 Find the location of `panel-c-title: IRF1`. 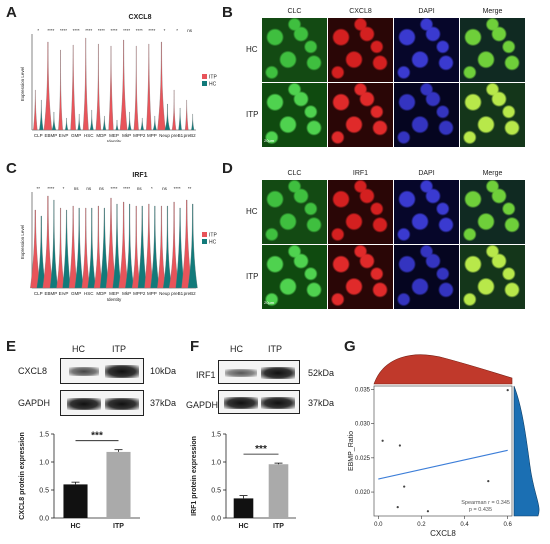

panel-c-title: IRF1 is located at coordinates (140, 175).